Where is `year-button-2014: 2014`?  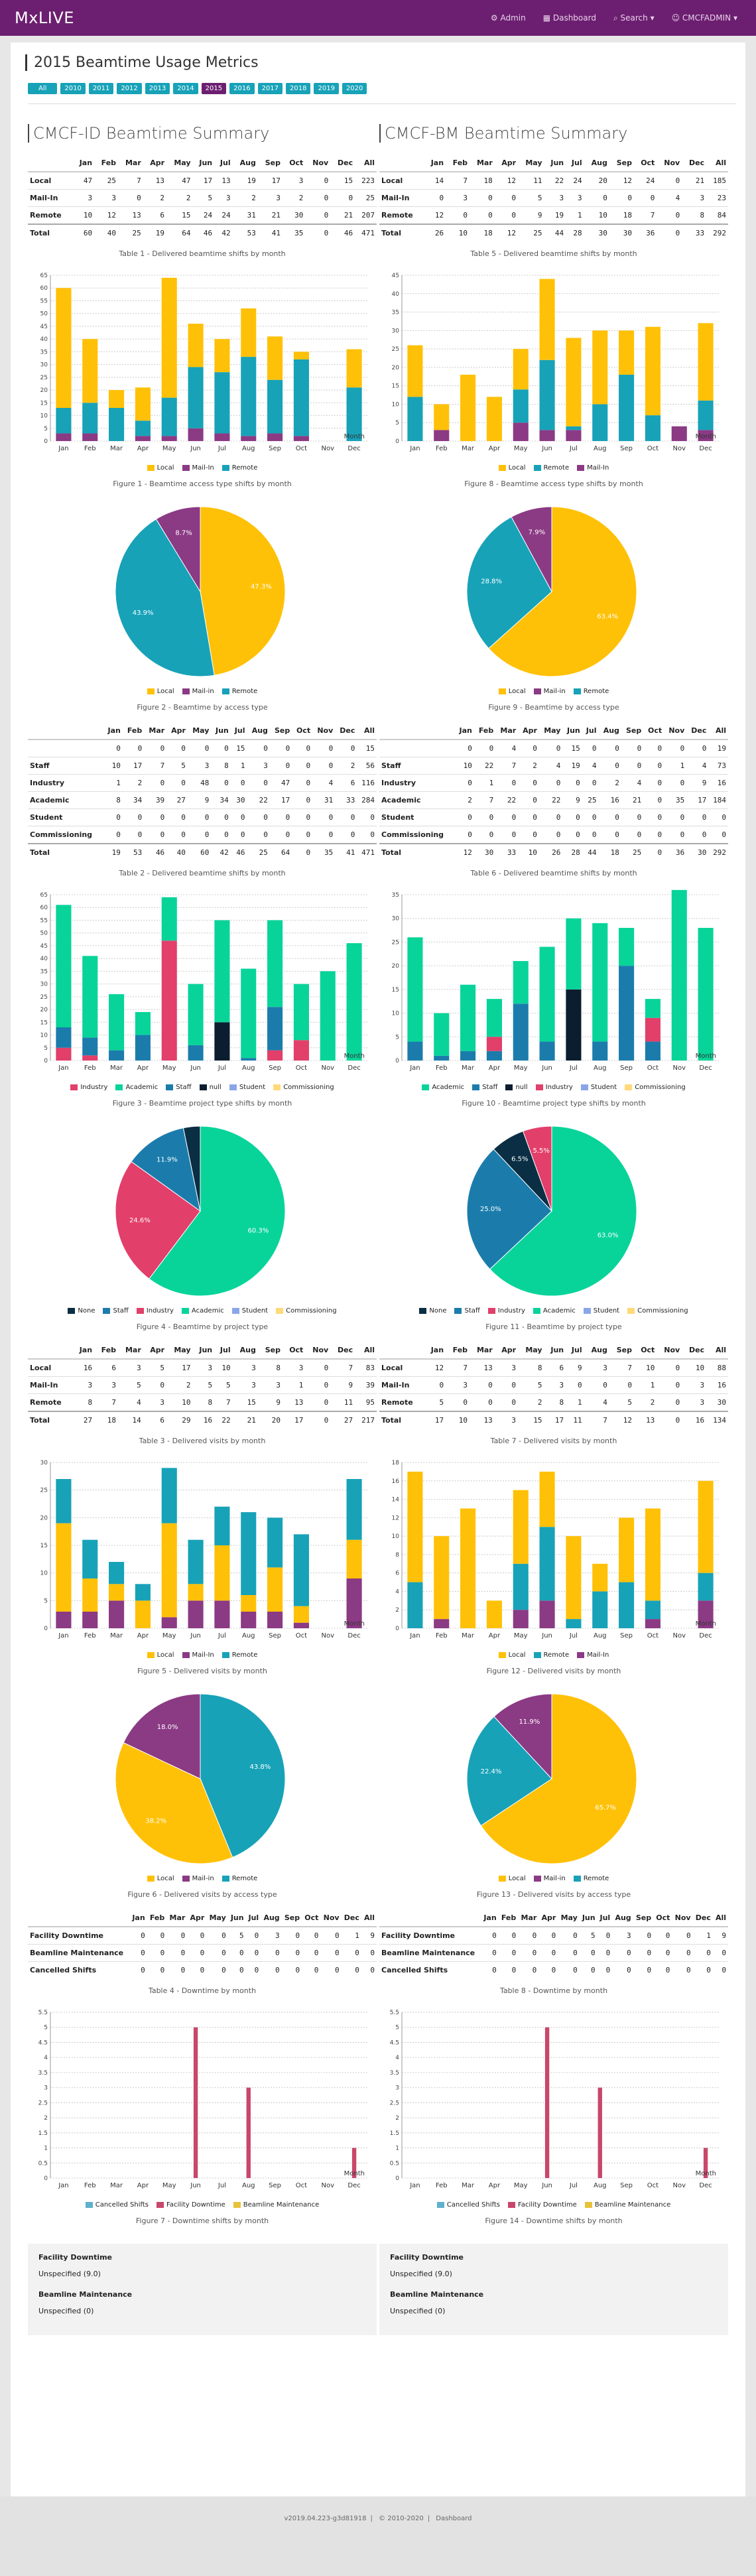 year-button-2014: 2014 is located at coordinates (185, 89).